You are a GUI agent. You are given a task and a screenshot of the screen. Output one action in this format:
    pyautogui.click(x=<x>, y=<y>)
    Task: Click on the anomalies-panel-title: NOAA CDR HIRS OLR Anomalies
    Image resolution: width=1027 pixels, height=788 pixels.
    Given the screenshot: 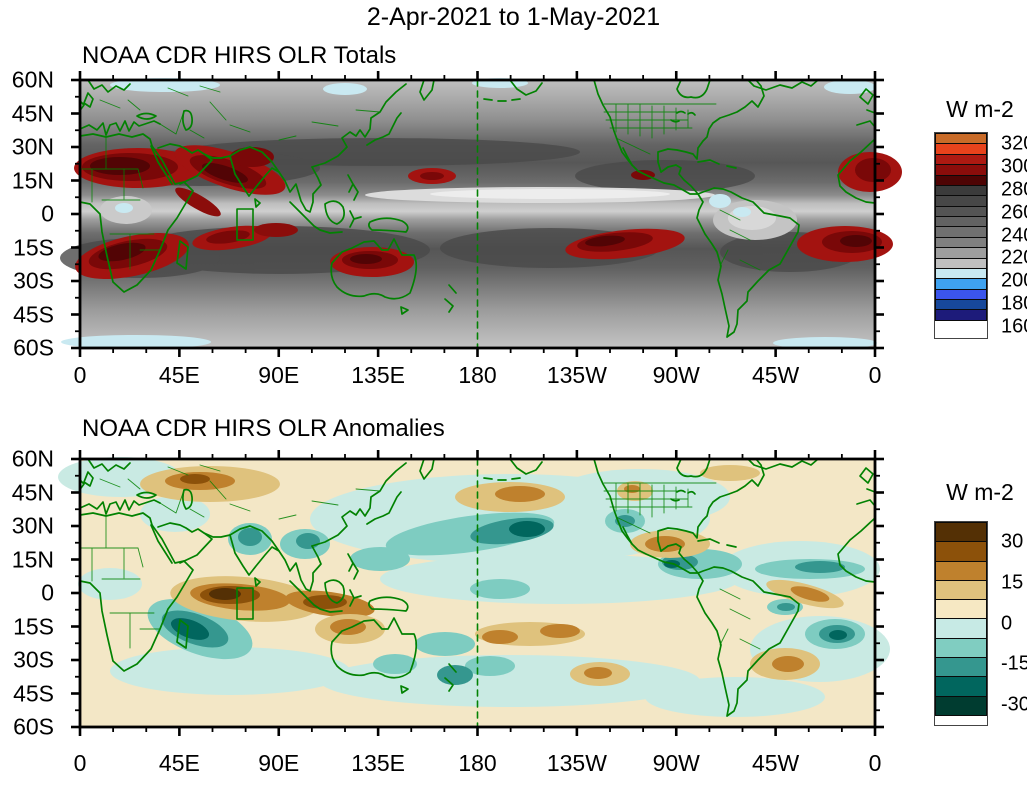 What is the action you would take?
    pyautogui.click(x=263, y=428)
    